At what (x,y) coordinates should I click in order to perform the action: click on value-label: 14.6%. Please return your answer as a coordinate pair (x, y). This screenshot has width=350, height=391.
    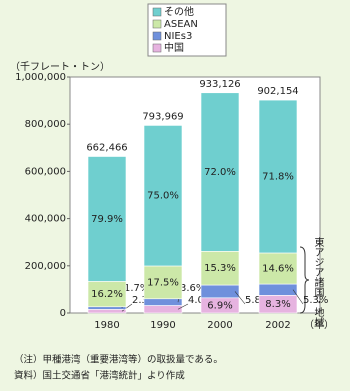
    Looking at the image, I should click on (278, 269).